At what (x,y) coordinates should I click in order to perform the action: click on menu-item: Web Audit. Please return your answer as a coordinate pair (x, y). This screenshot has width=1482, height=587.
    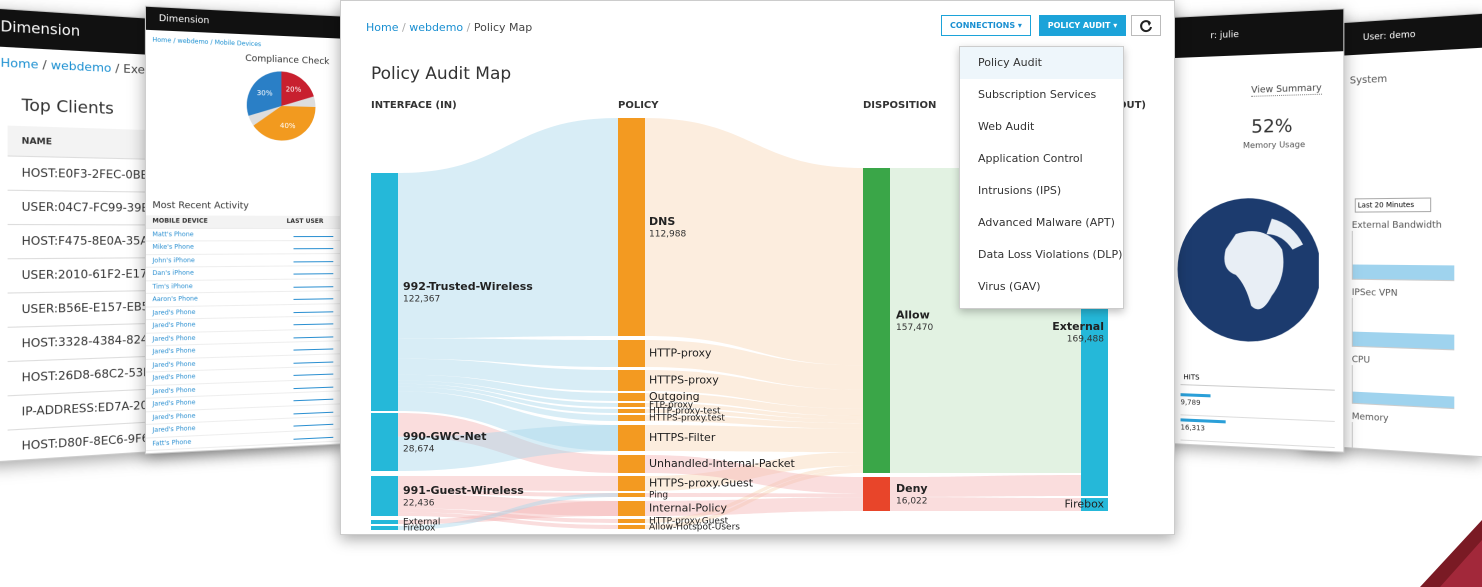
    Looking at the image, I should click on (1006, 126).